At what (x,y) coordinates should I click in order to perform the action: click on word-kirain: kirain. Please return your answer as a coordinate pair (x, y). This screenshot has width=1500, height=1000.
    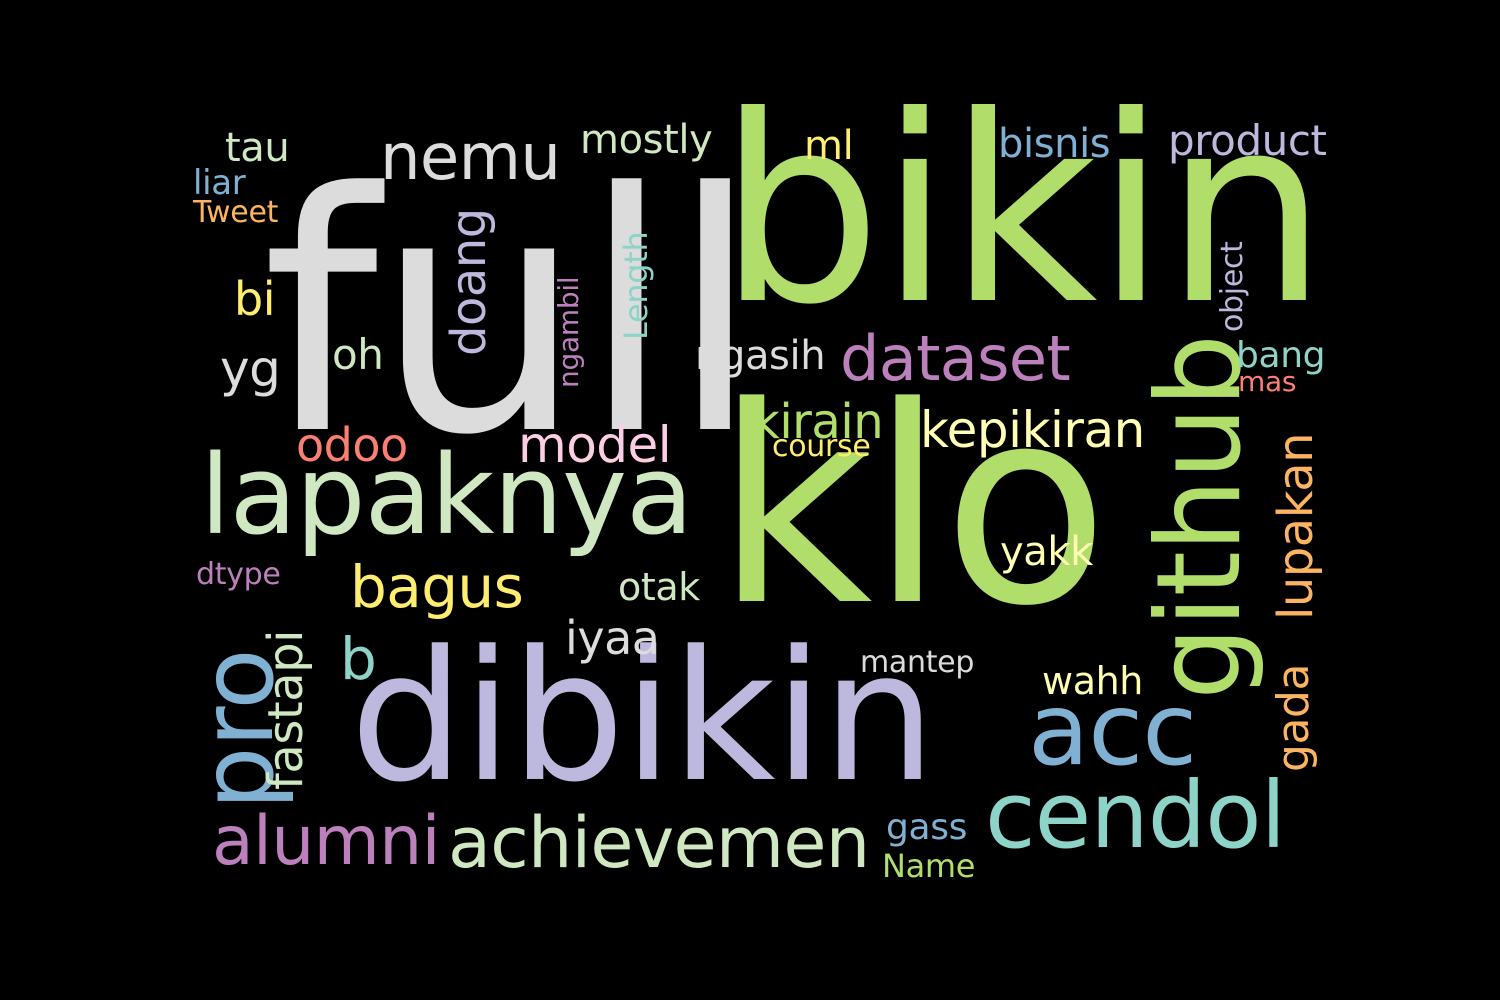
    Looking at the image, I should click on (818, 422).